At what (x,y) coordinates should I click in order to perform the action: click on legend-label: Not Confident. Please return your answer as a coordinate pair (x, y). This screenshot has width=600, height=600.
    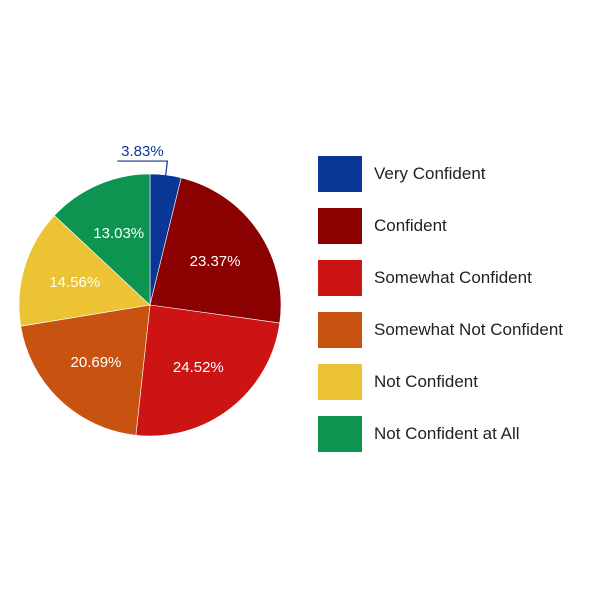
    Looking at the image, I should click on (426, 381).